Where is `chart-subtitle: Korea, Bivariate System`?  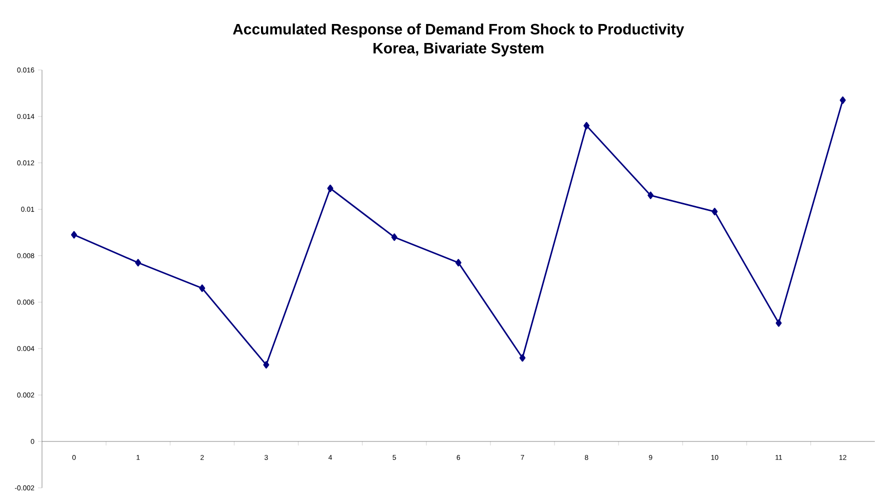 chart-subtitle: Korea, Bivariate System is located at coordinates (459, 49).